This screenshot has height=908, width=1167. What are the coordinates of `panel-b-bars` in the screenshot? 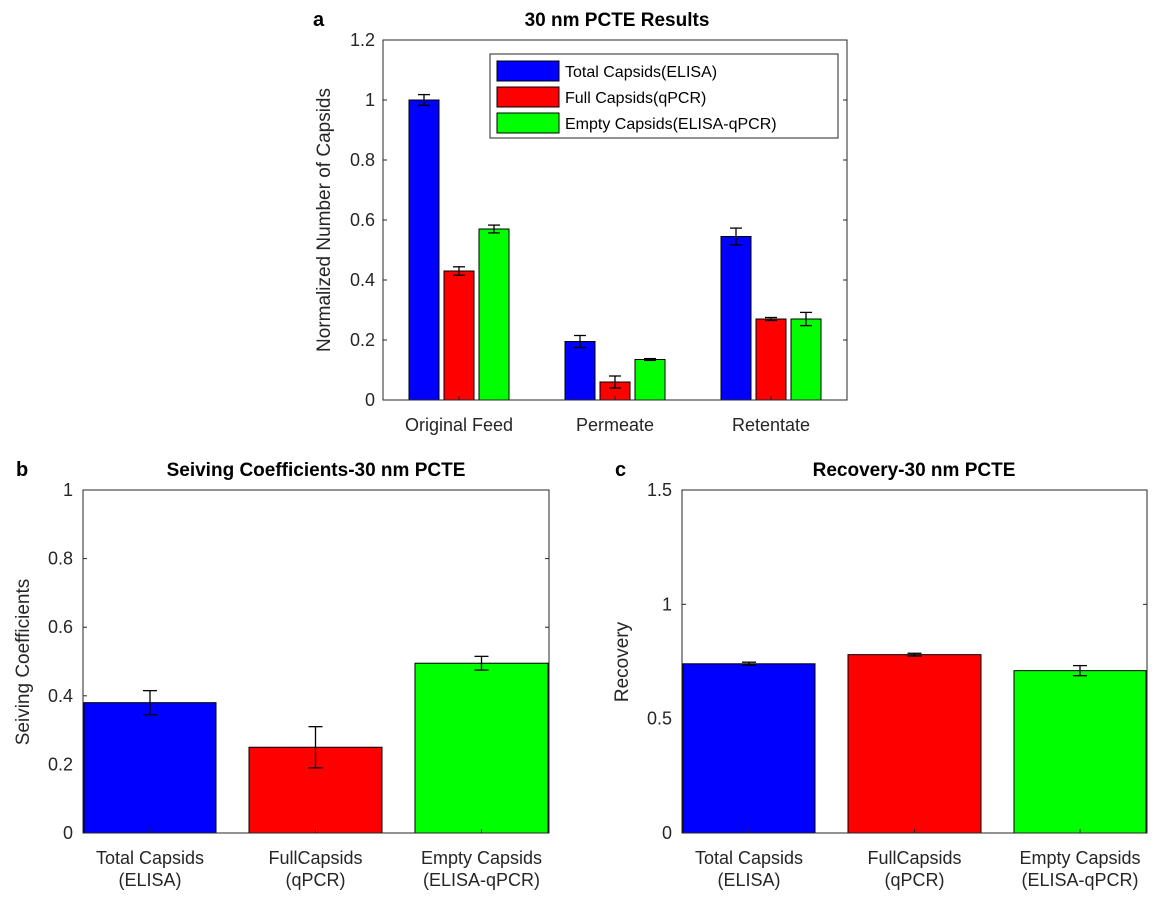 It's located at (316, 744).